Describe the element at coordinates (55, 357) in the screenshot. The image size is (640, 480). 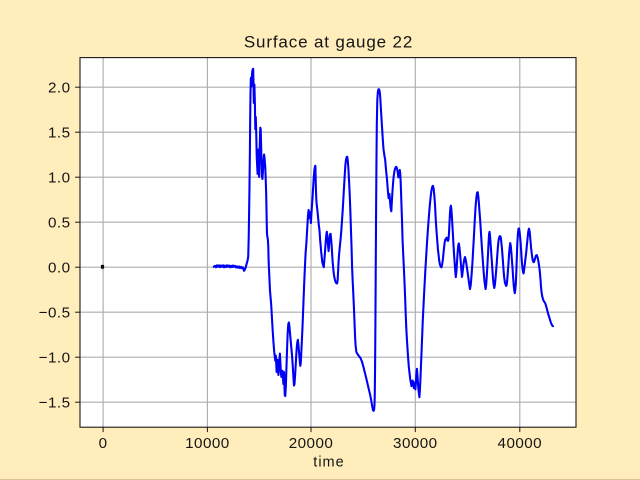
I see `svg-text: −1.0` at that location.